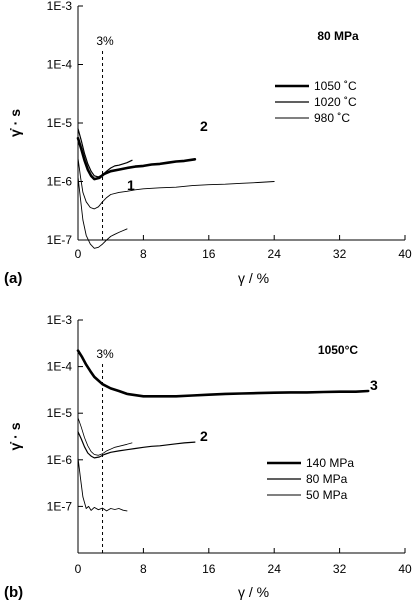 This screenshot has height=600, width=414. What do you see at coordinates (327, 479) in the screenshot?
I see `legend-entry-label: 80 MPa` at bounding box center [327, 479].